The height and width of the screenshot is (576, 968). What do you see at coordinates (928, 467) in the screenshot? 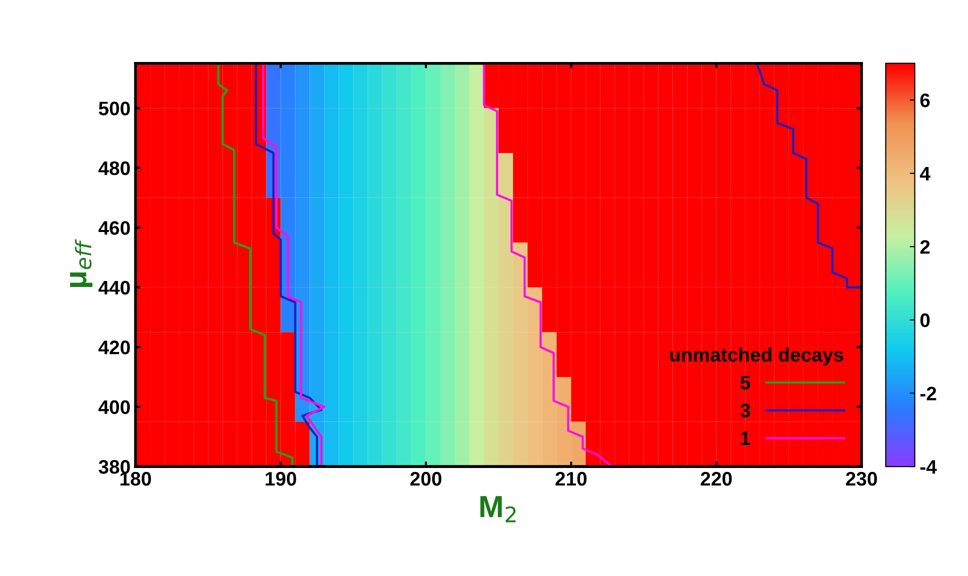
I see `color-bar-label: -4` at bounding box center [928, 467].